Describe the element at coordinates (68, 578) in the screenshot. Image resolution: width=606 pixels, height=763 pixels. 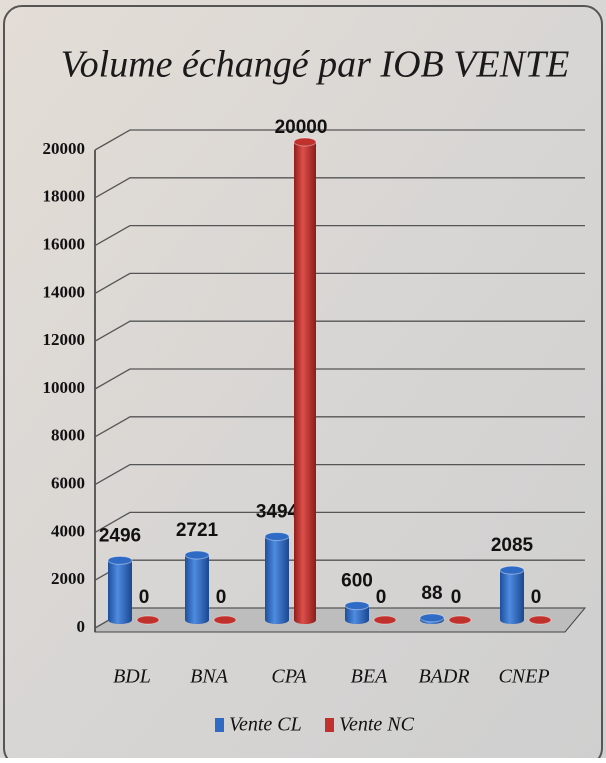
I see `y-tick-label: 2000` at that location.